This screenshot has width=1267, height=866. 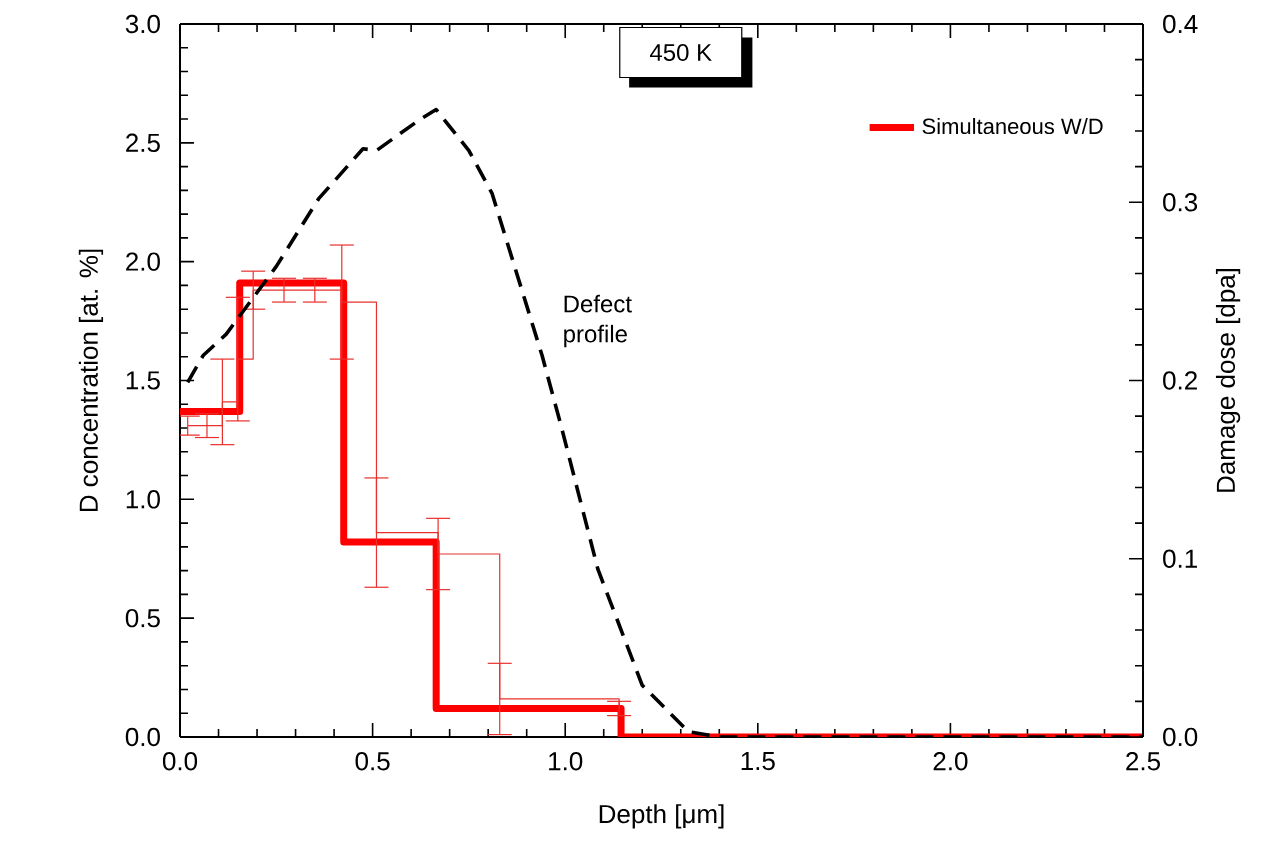 What do you see at coordinates (142, 618) in the screenshot?
I see `y-tick-label: 0.5` at bounding box center [142, 618].